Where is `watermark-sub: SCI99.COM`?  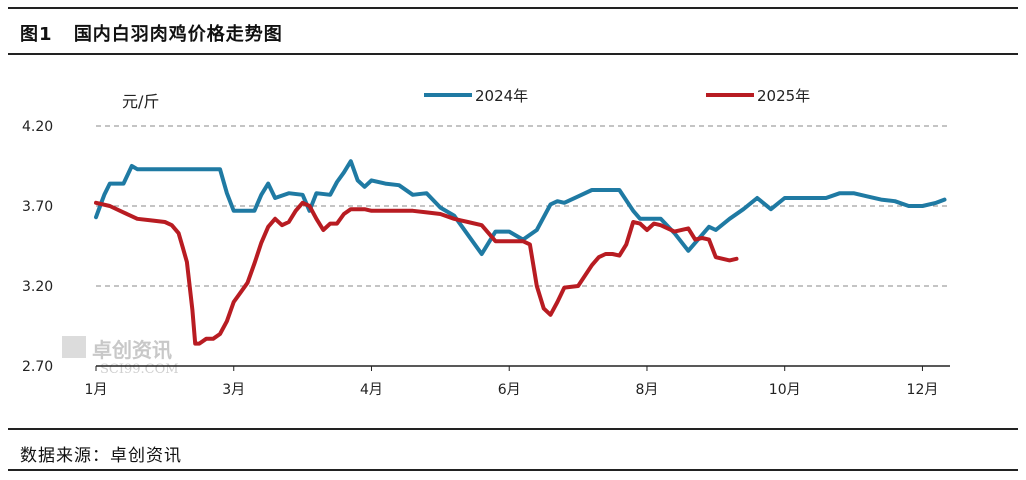 watermark-sub: SCI99.COM is located at coordinates (139, 369).